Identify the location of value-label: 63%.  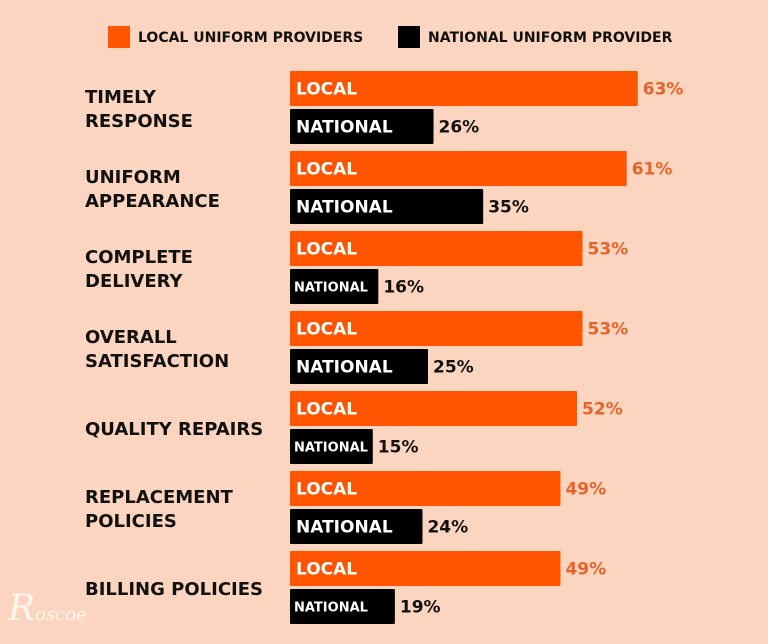
(663, 90).